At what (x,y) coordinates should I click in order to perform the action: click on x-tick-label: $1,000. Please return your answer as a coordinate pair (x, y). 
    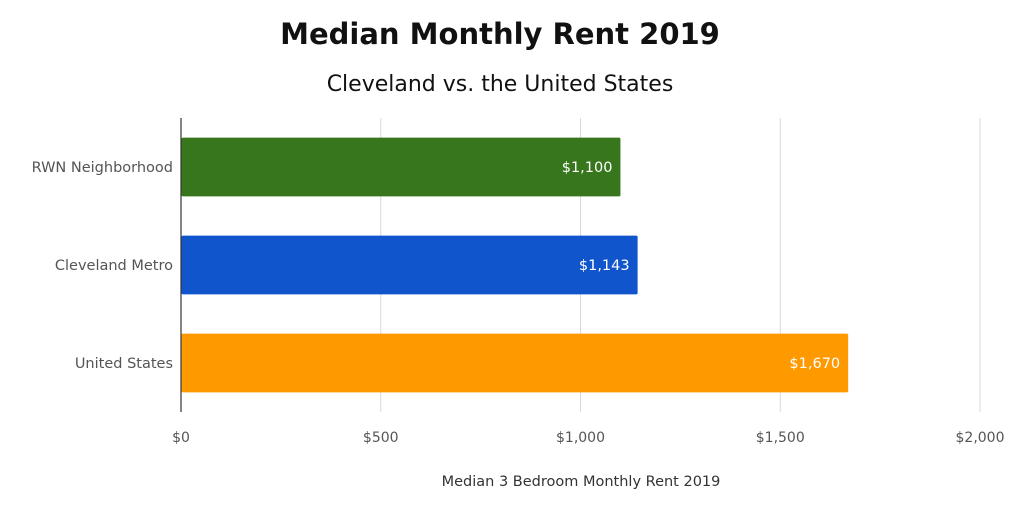
    Looking at the image, I should click on (580, 438).